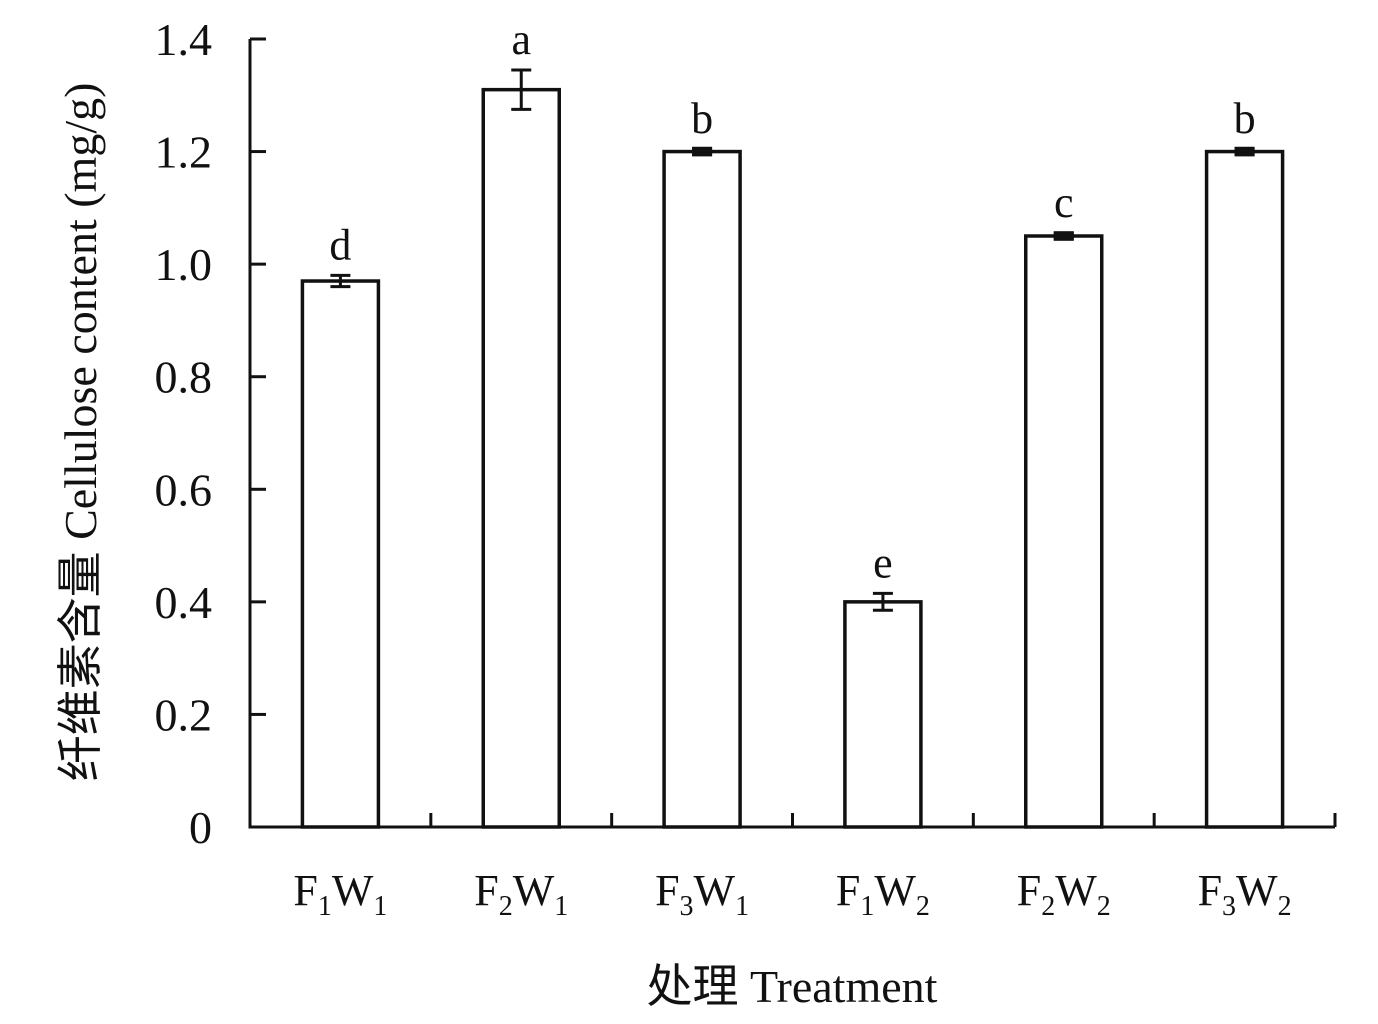 This screenshot has height=1024, width=1378. What do you see at coordinates (340, 244) in the screenshot?
I see `significance-label: d` at bounding box center [340, 244].